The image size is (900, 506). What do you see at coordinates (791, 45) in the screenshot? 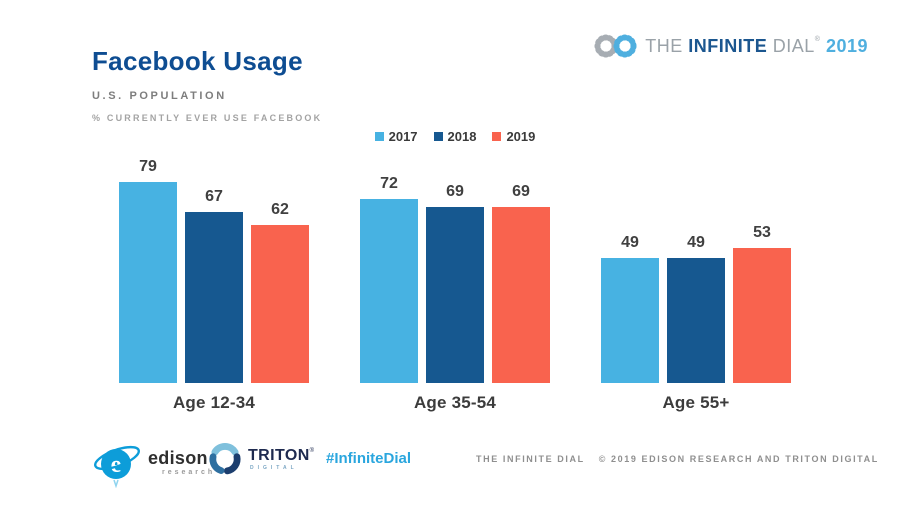
I see `brand-dial: DIAL` at bounding box center [791, 45].